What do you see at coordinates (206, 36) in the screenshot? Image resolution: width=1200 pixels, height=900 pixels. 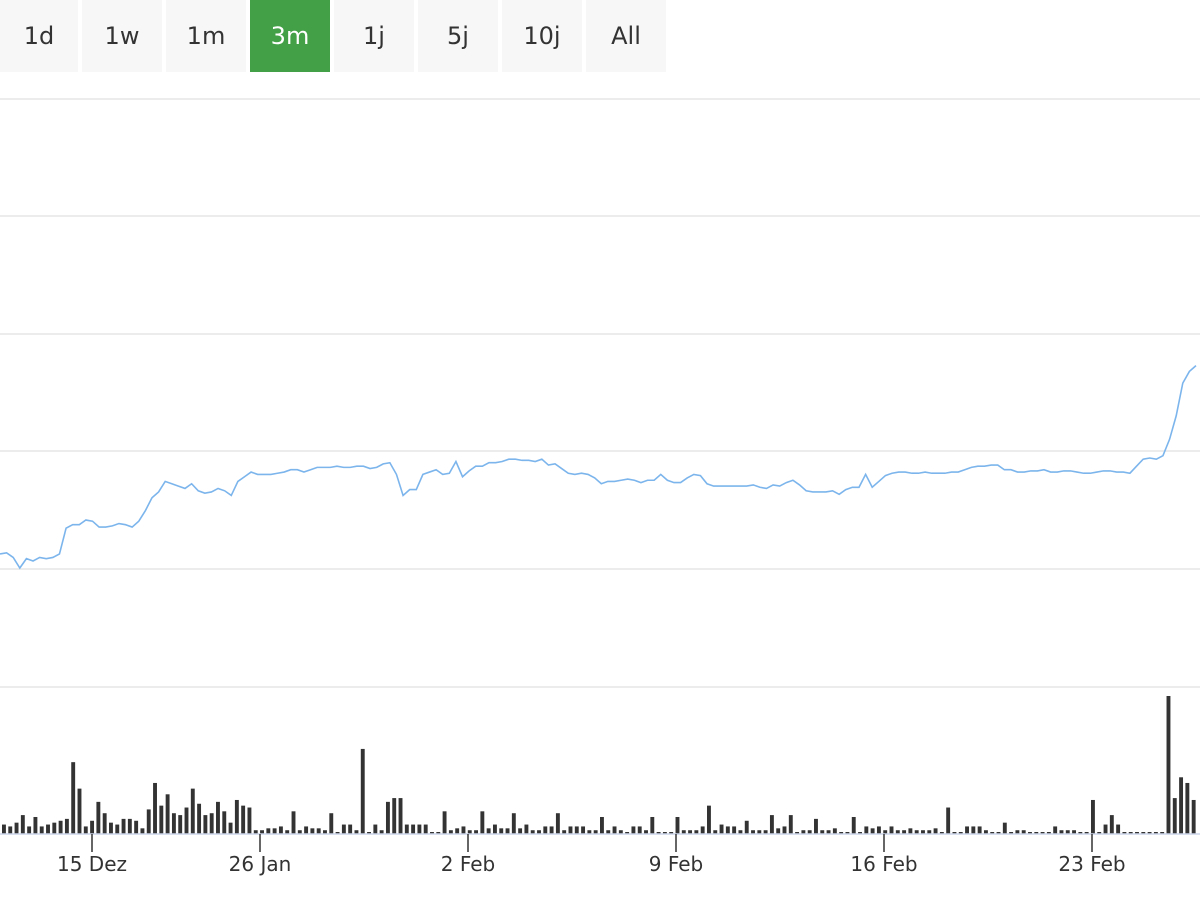 I see `range-button-1m: 1m` at bounding box center [206, 36].